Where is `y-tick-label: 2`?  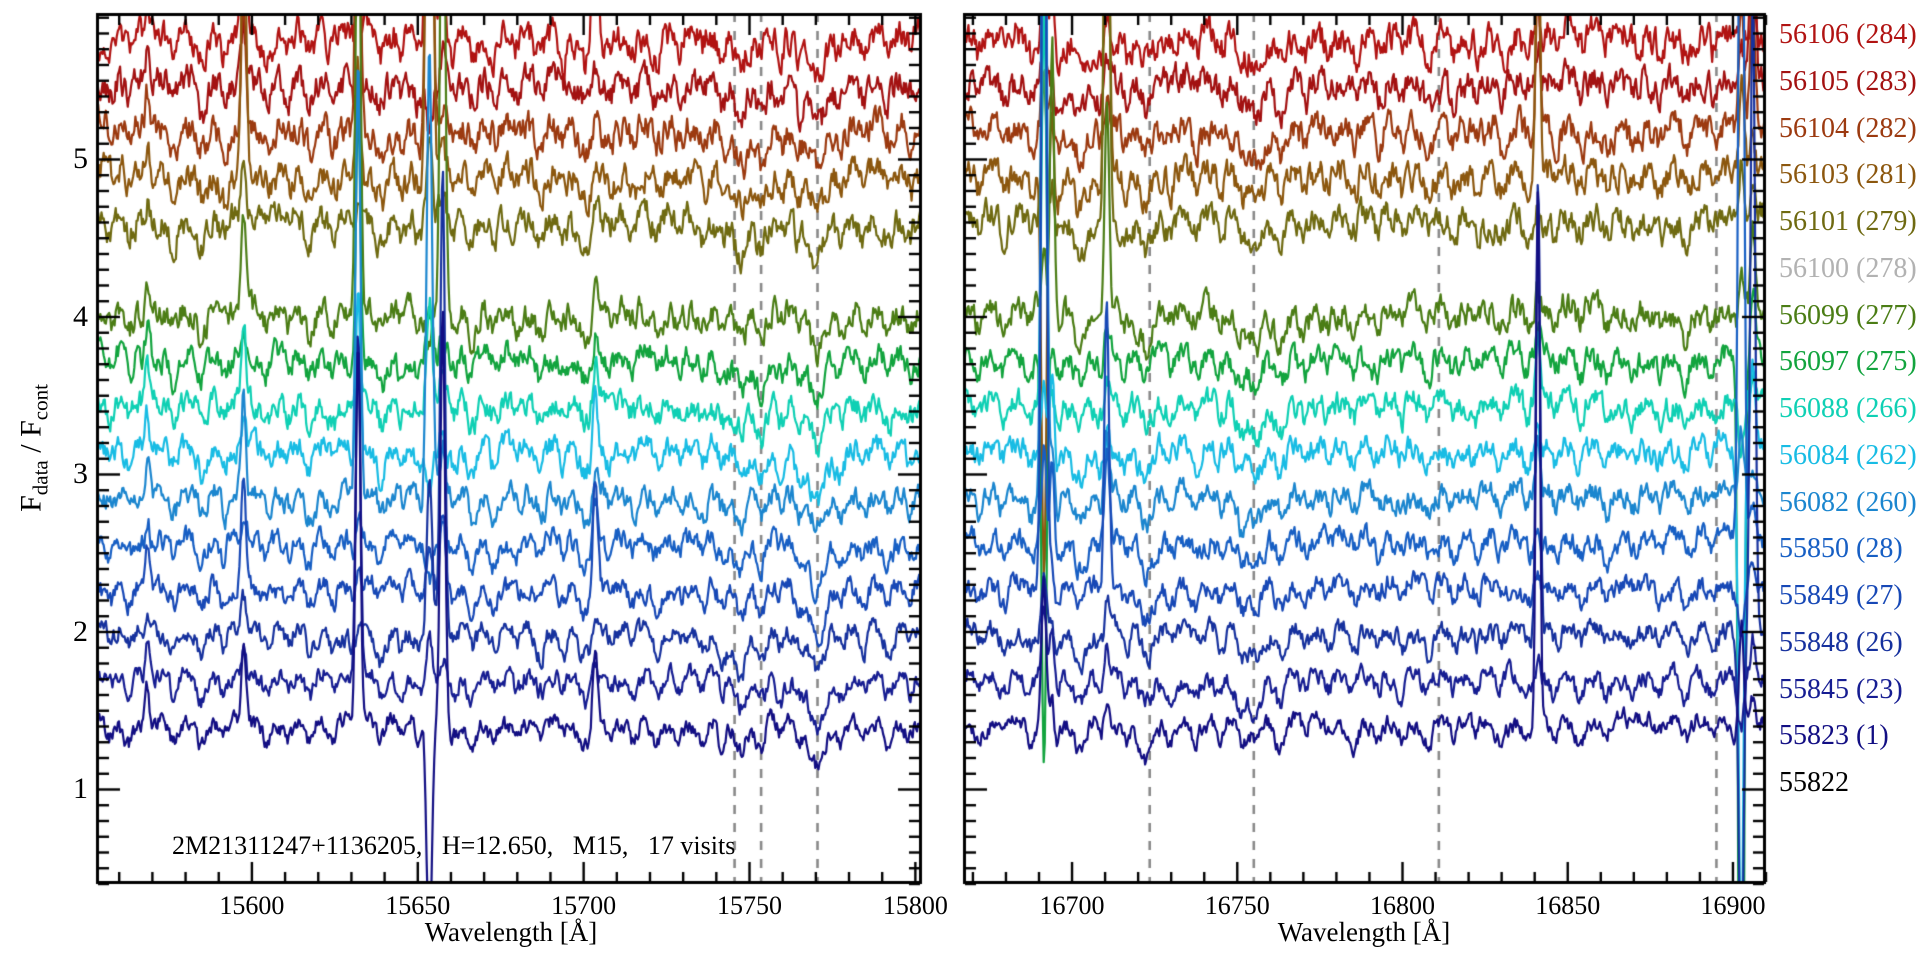
y-tick-label: 2 is located at coordinates (80, 631).